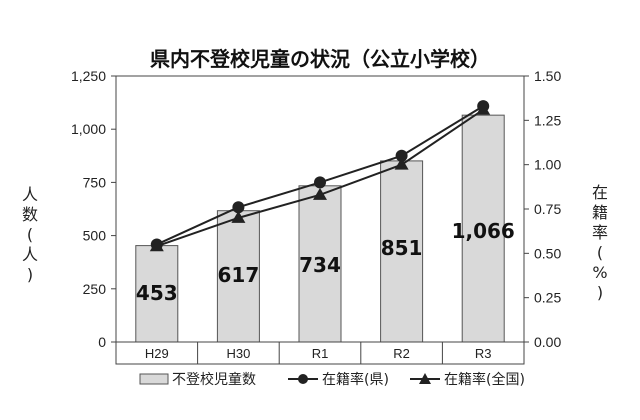  I want to click on chart-title: 県内不登校児童の状況（公立小学校）, so click(320, 59).